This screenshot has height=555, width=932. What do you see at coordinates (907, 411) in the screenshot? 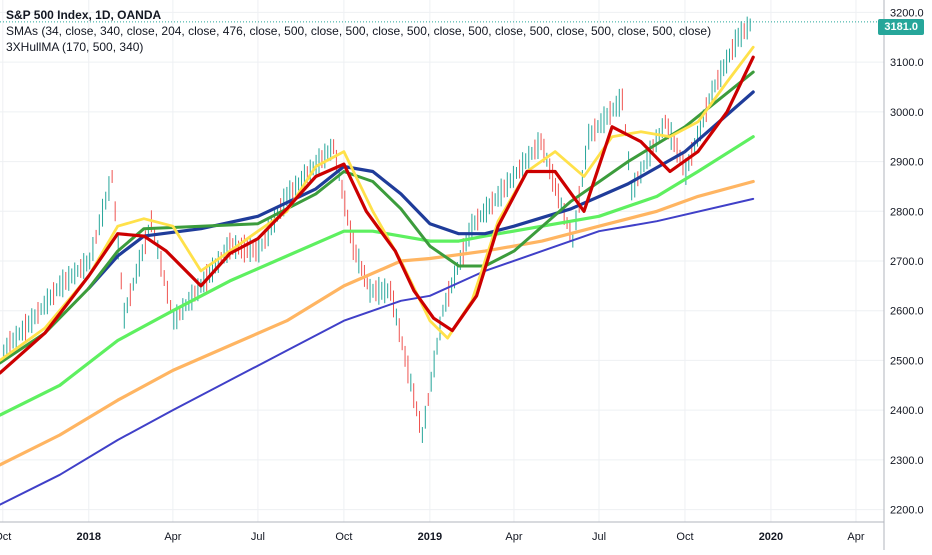
I see `y-tick-label: 2400.0` at bounding box center [907, 411].